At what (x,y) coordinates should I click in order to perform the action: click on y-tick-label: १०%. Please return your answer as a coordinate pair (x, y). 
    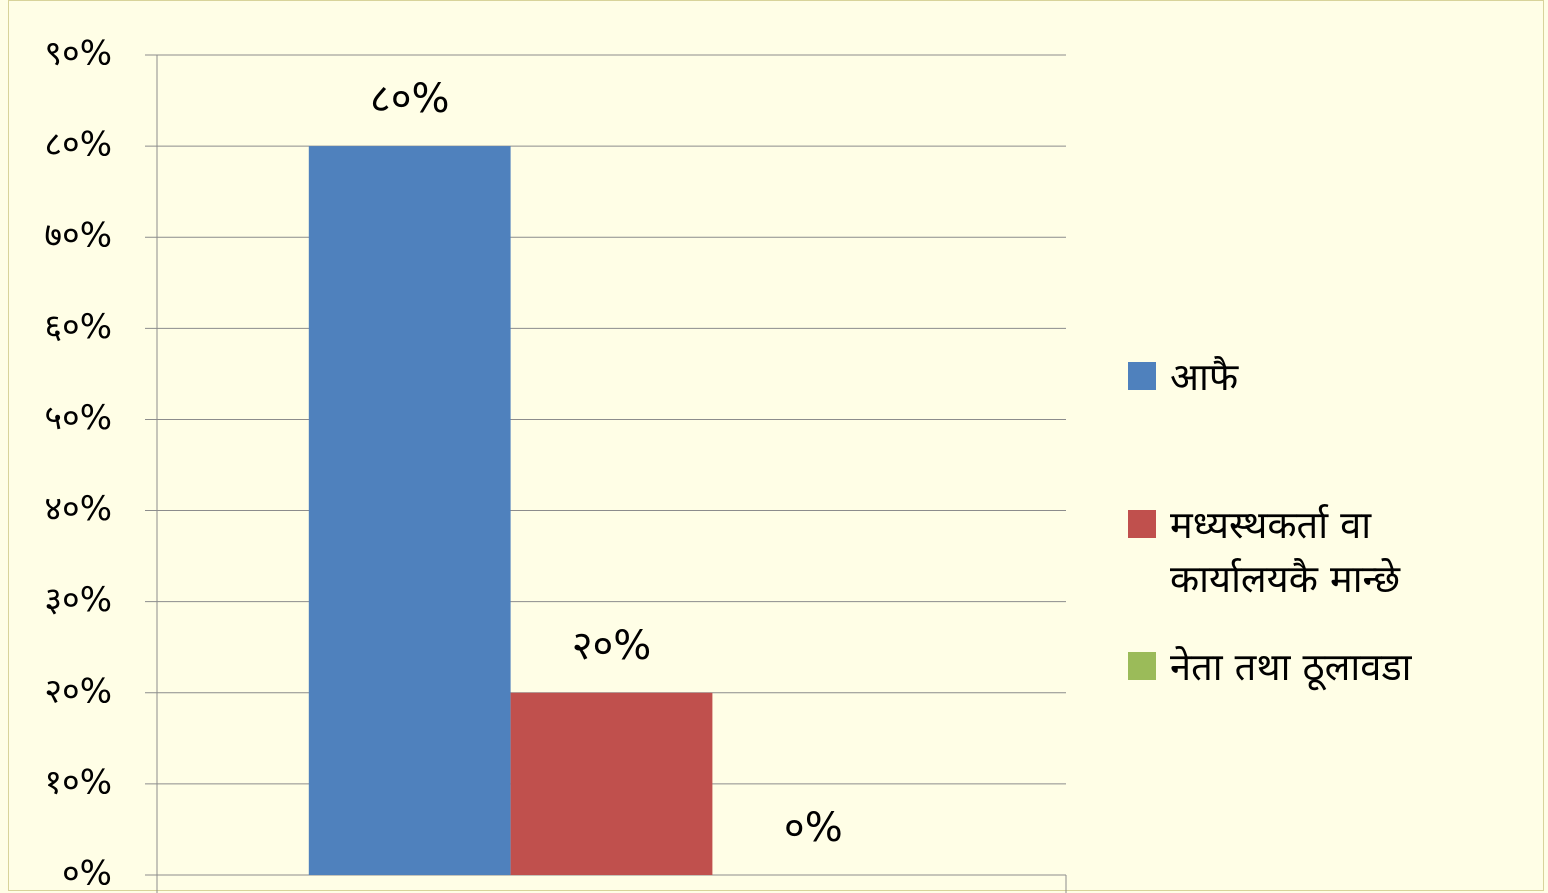
    Looking at the image, I should click on (78, 782).